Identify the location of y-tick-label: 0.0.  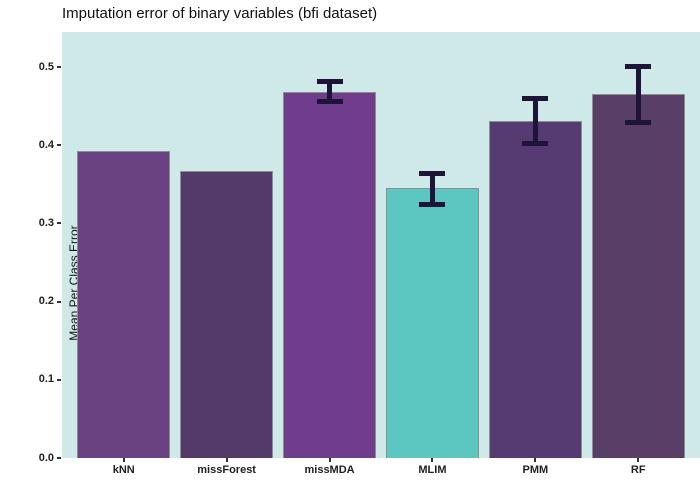
(46, 457).